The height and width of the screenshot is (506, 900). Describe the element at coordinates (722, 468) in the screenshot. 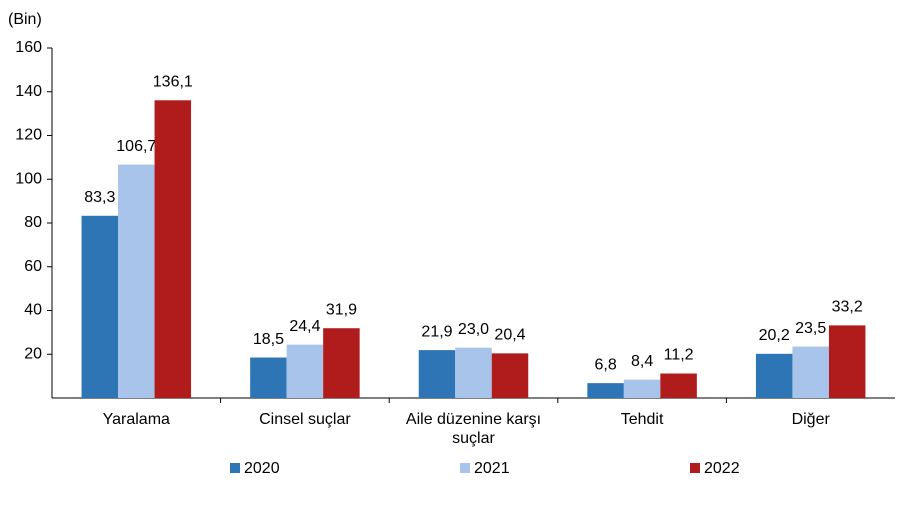

I see `legend-label: 2022` at that location.